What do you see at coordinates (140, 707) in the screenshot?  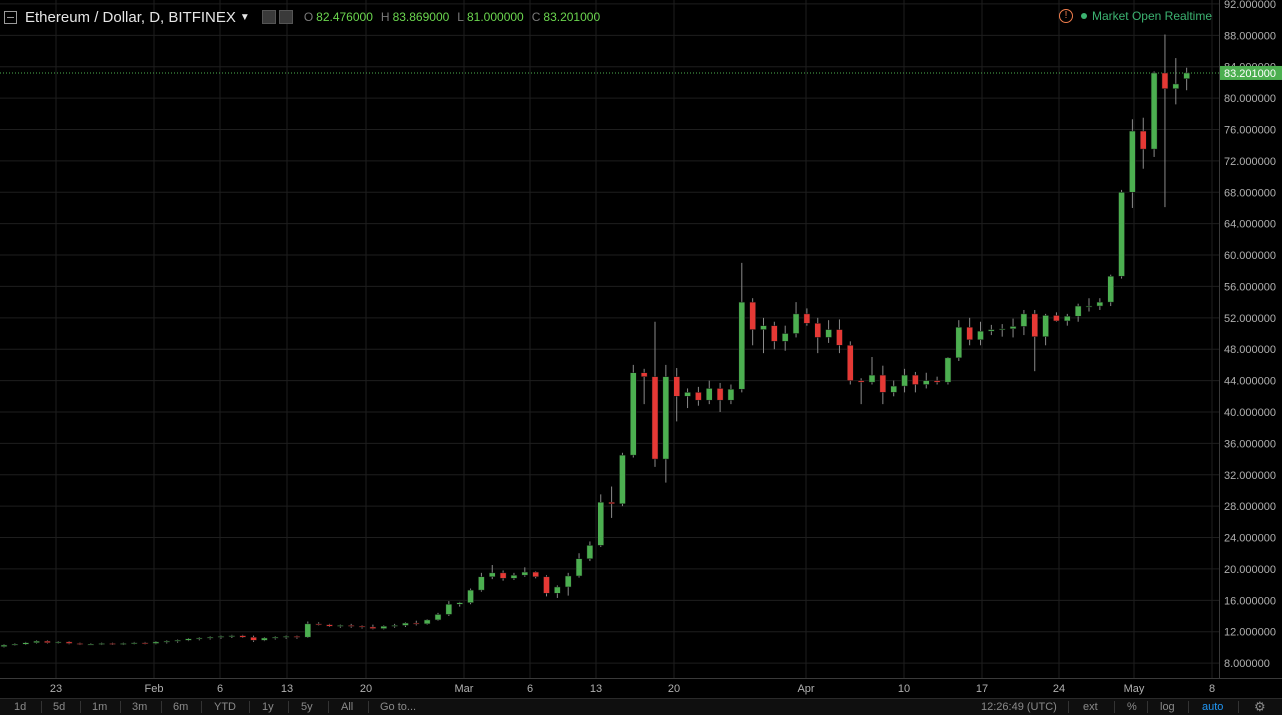 I see `range-3m-button: 3m` at bounding box center [140, 707].